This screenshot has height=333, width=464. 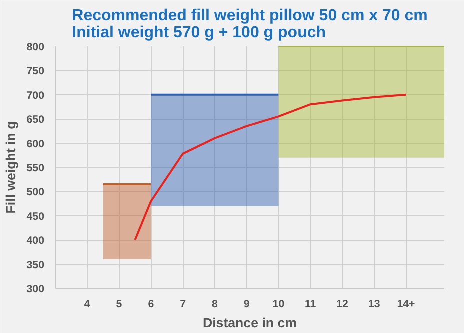 What do you see at coordinates (374, 304) in the screenshot?
I see `x-tick-label: 13` at bounding box center [374, 304].